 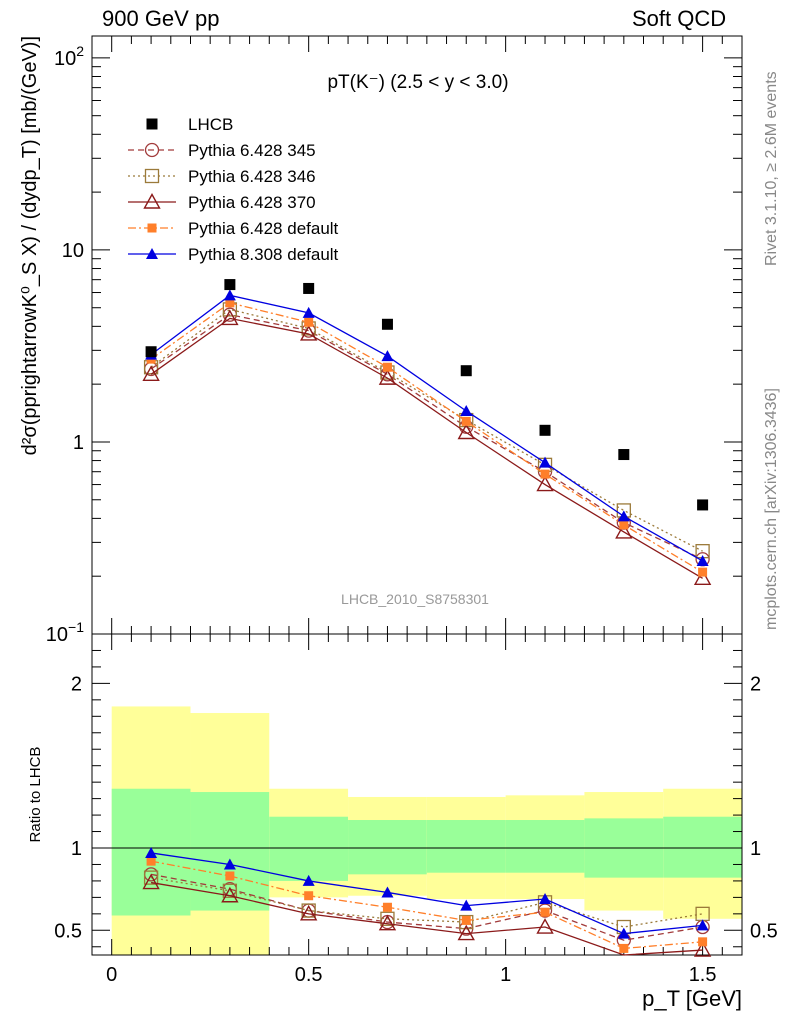 What do you see at coordinates (73, 251) in the screenshot?
I see `y-tick-label: 10` at bounding box center [73, 251].